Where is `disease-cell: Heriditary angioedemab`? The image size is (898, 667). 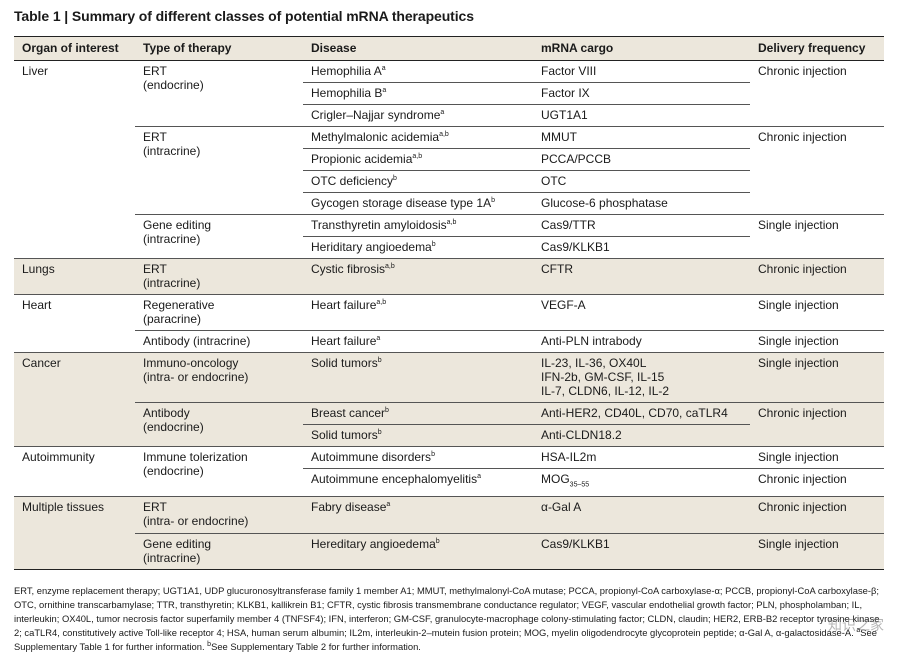 disease-cell: Heriditary angioedemab is located at coordinates (418, 247).